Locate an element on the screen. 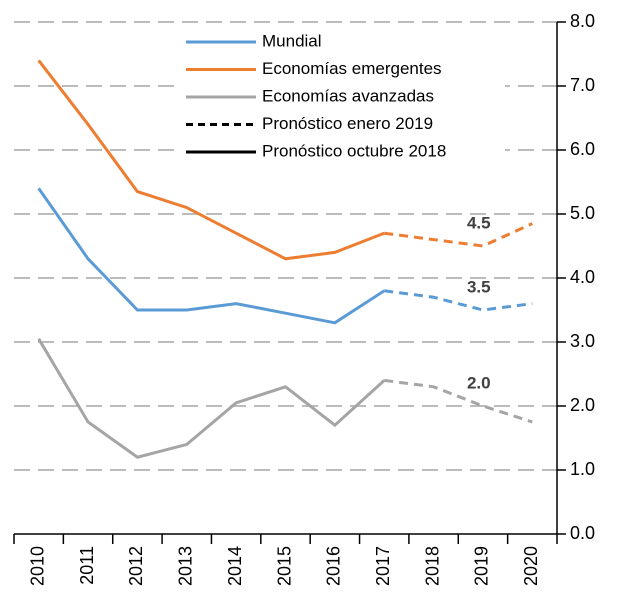 This screenshot has width=621, height=603. x-tick-label: 2015 is located at coordinates (284, 566).